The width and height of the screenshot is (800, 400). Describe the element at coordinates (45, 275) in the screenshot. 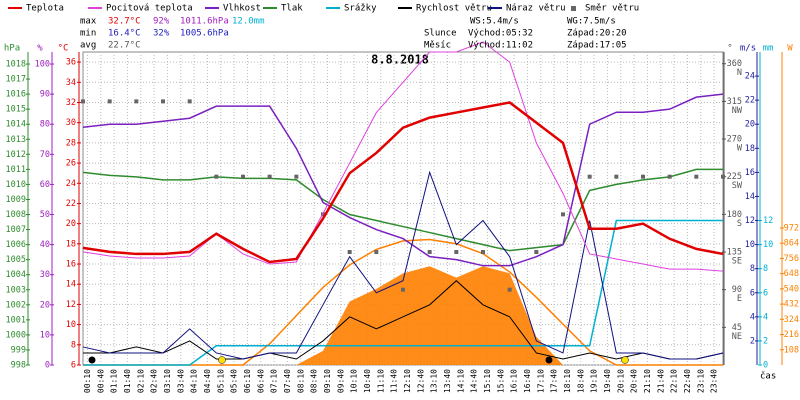

I see `y-tick-label: 30` at that location.